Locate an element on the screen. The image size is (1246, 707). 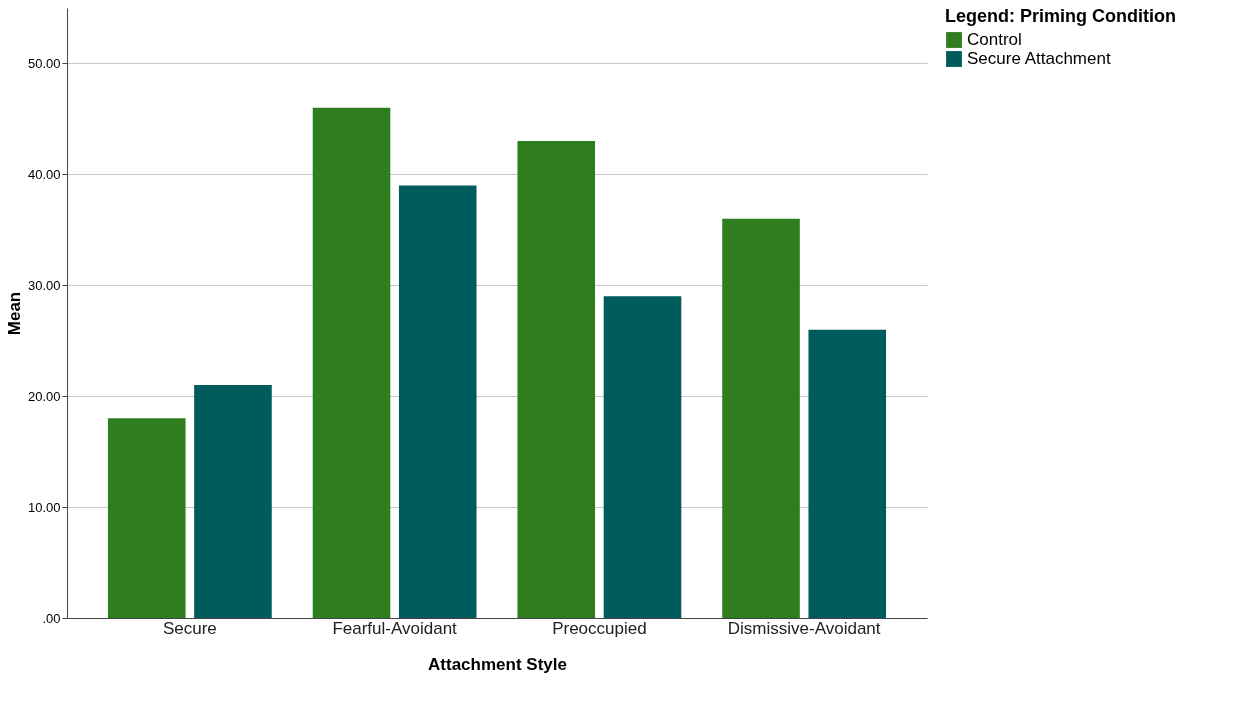
y-axis-title: Mean is located at coordinates (14, 313).